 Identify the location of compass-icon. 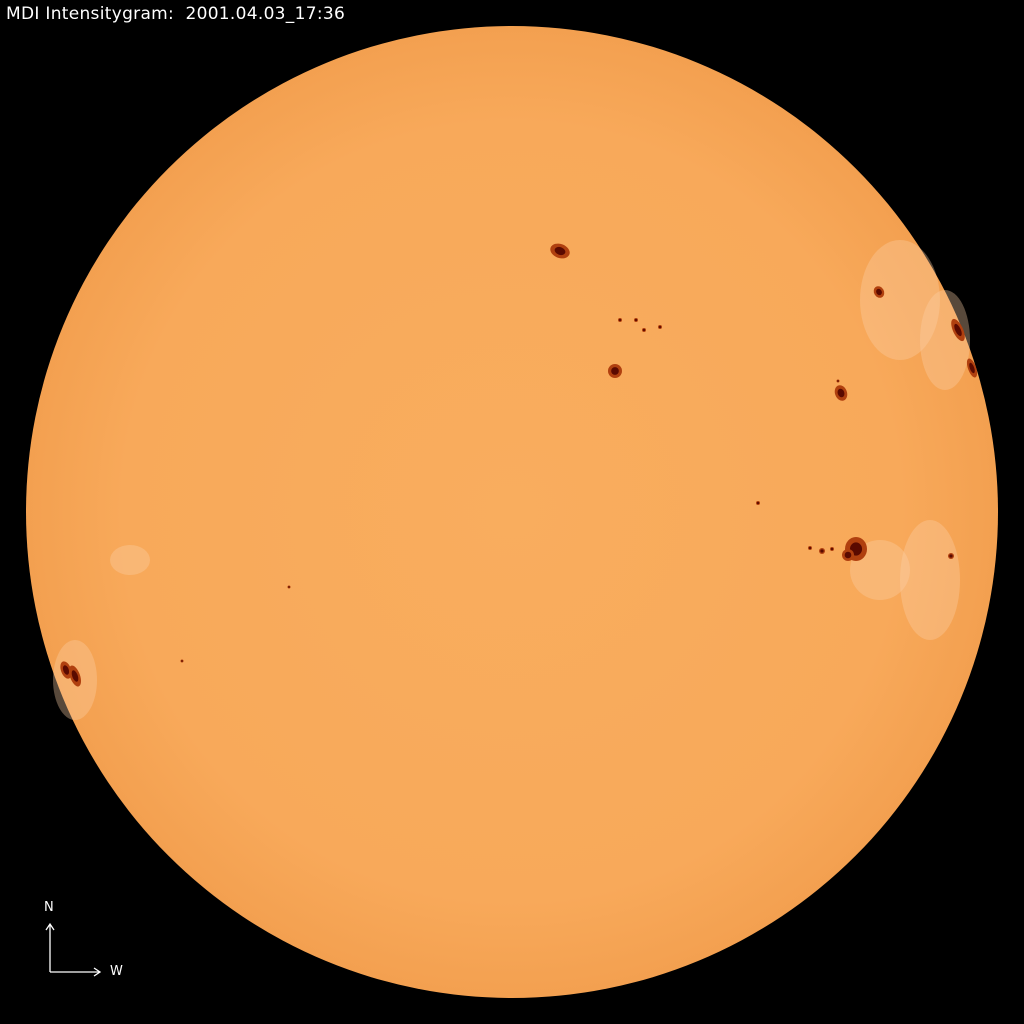
(73, 949).